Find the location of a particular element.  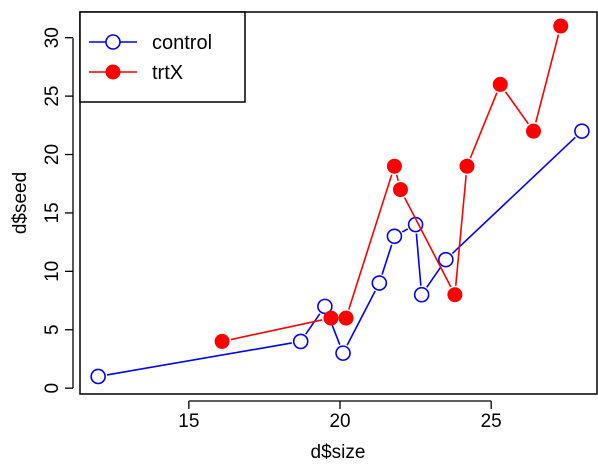

legend-label-trtx: trtX is located at coordinates (167, 73).